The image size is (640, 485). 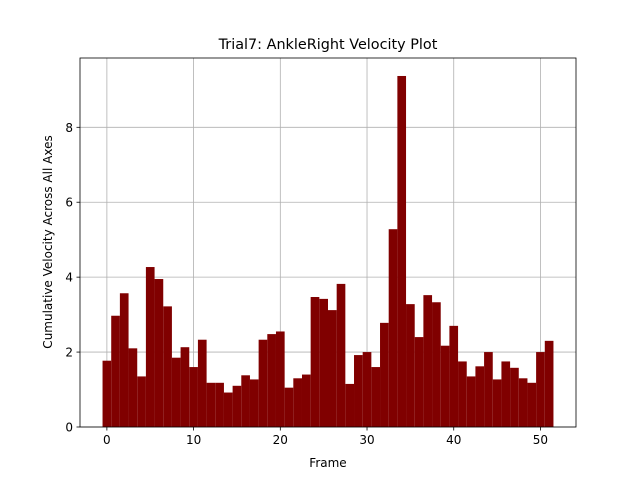 I want to click on y-tick-label: 8, so click(x=69, y=128).